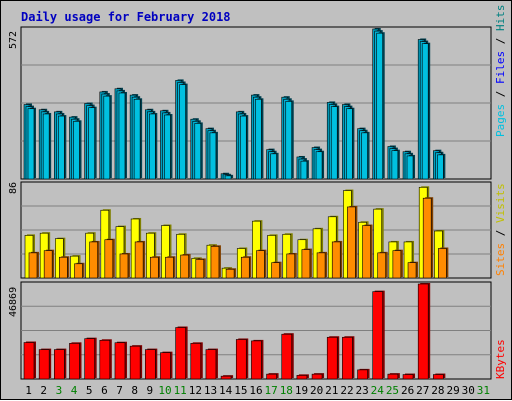  What do you see at coordinates (500, 120) in the screenshot?
I see `legend-label: Pages` at bounding box center [500, 120].